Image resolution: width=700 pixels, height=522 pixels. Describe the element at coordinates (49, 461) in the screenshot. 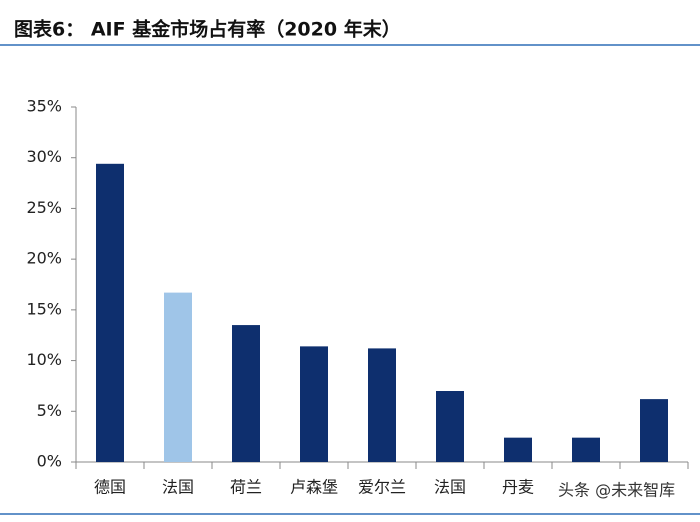

I see `y-tick-label: 0%` at that location.